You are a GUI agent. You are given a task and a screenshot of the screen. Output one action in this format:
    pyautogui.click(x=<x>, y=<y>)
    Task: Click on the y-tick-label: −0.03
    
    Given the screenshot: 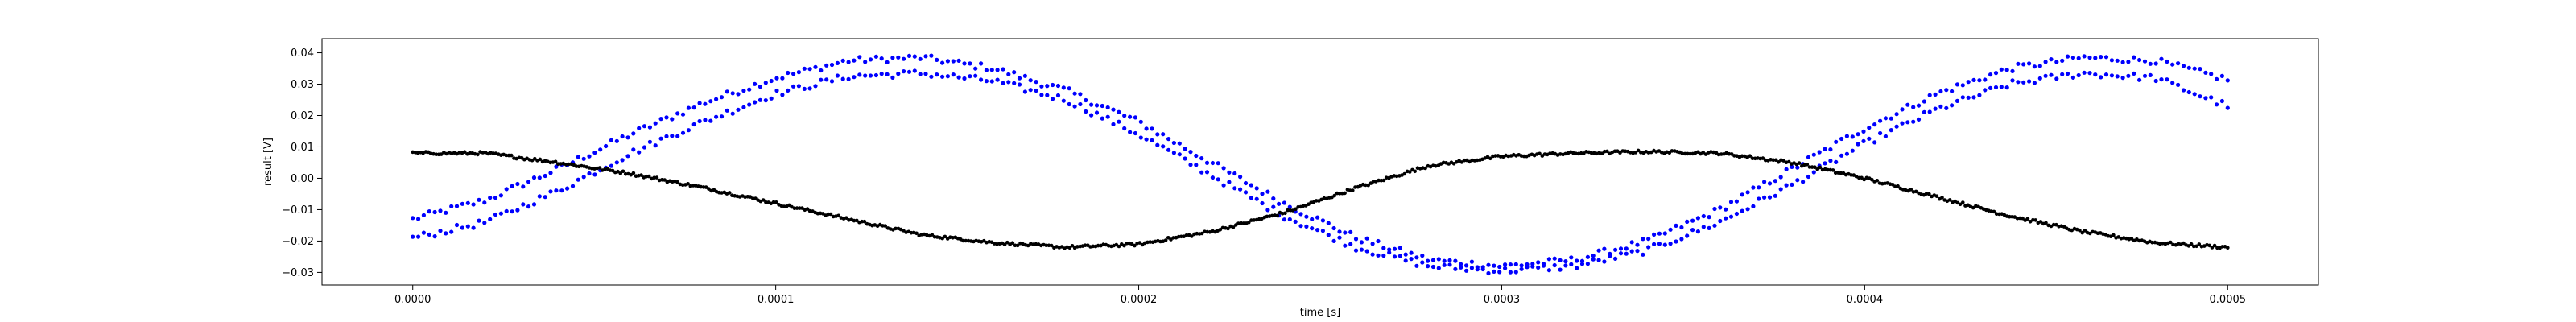 What is the action you would take?
    pyautogui.click(x=298, y=273)
    